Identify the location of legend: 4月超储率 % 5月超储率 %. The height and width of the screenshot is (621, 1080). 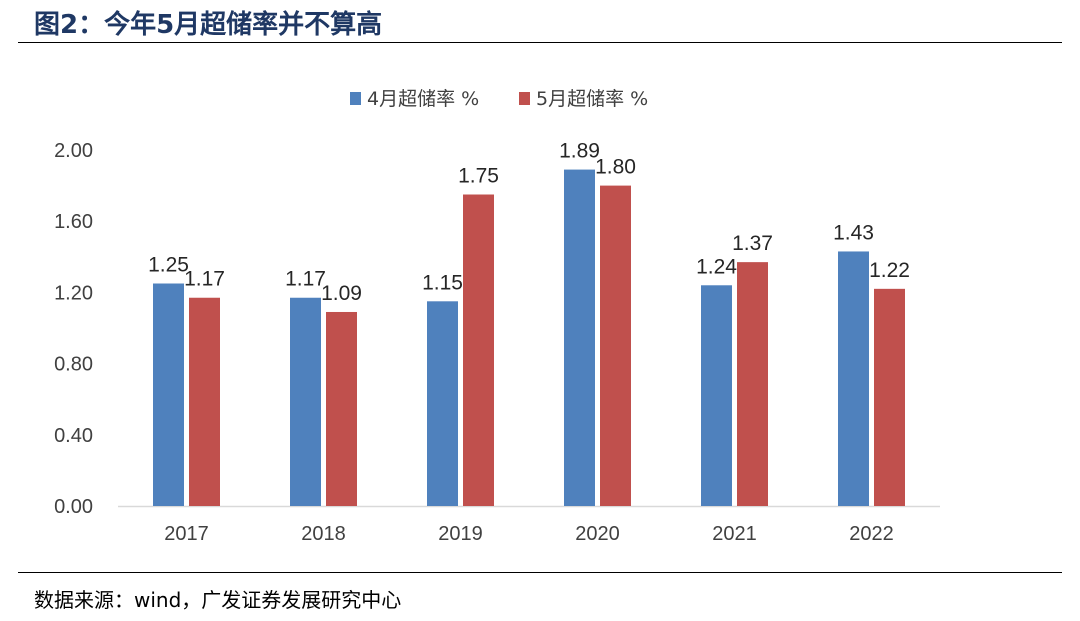
(499, 99).